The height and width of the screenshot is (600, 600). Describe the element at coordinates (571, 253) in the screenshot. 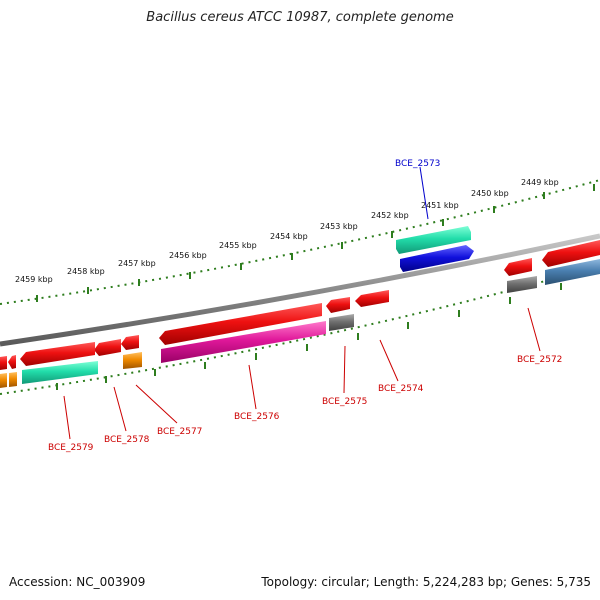

I see `feature-upper-right-red-large` at that location.